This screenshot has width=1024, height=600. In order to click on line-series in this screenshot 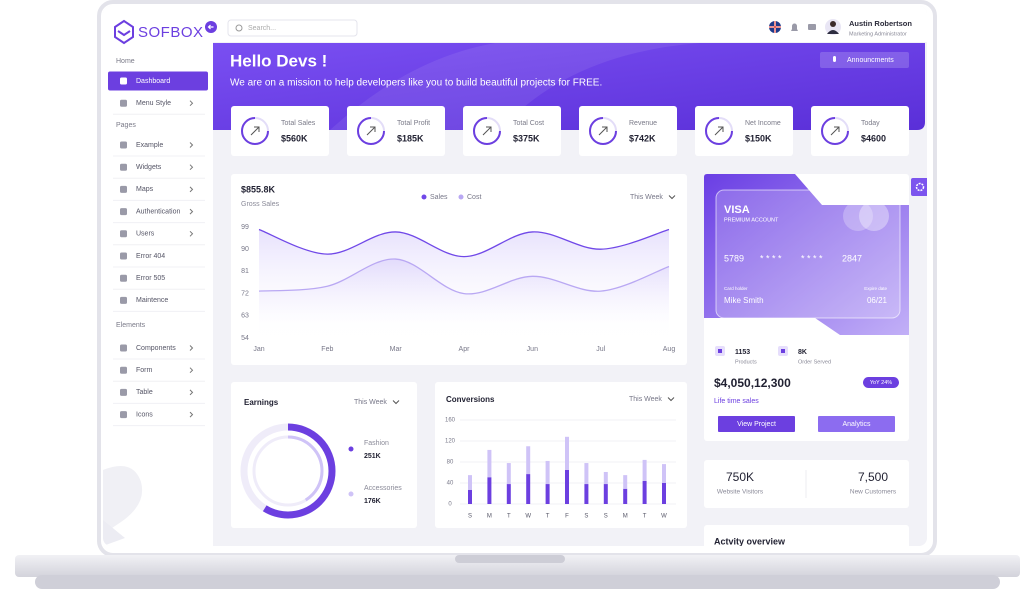, I will do `click(464, 276)`.